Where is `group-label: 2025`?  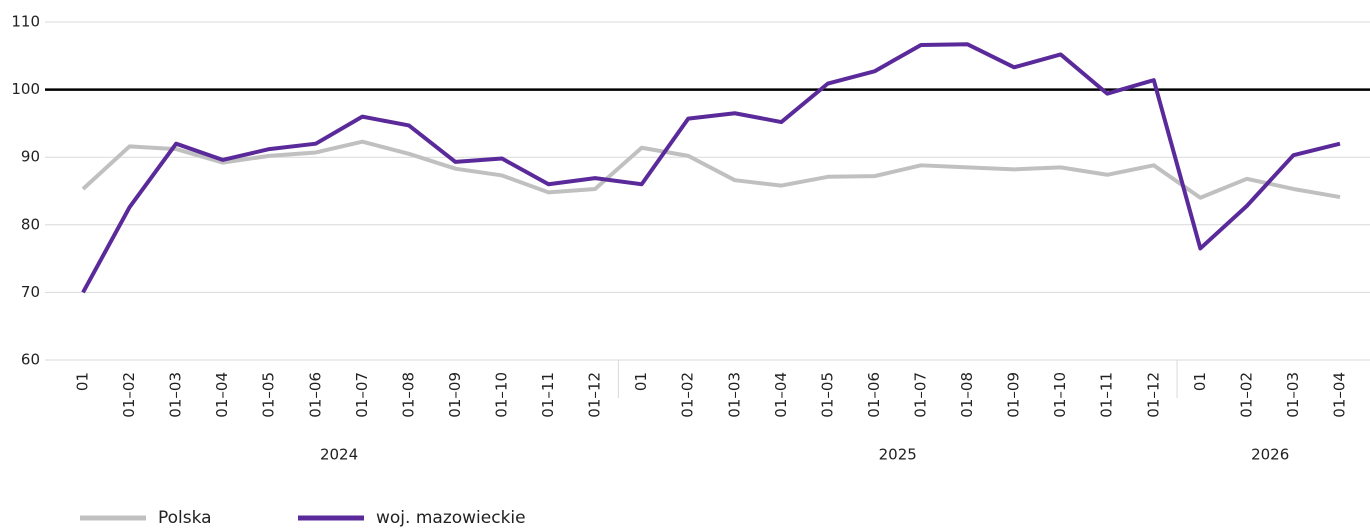 group-label: 2025 is located at coordinates (898, 455).